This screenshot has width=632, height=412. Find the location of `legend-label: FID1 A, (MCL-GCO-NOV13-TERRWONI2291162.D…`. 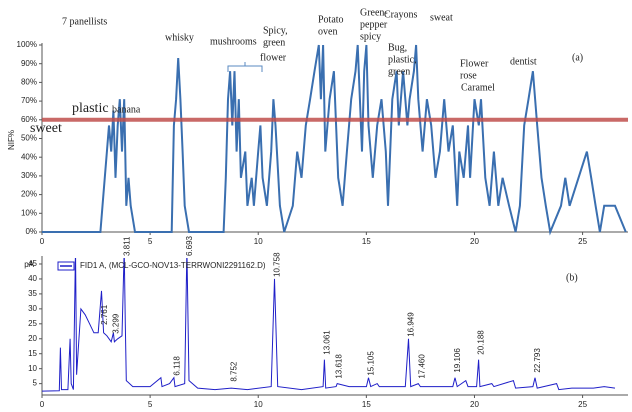

legend-label: FID1 A, (MCL-GCO-NOV13-TERRWONI2291162.D… is located at coordinates (173, 265).